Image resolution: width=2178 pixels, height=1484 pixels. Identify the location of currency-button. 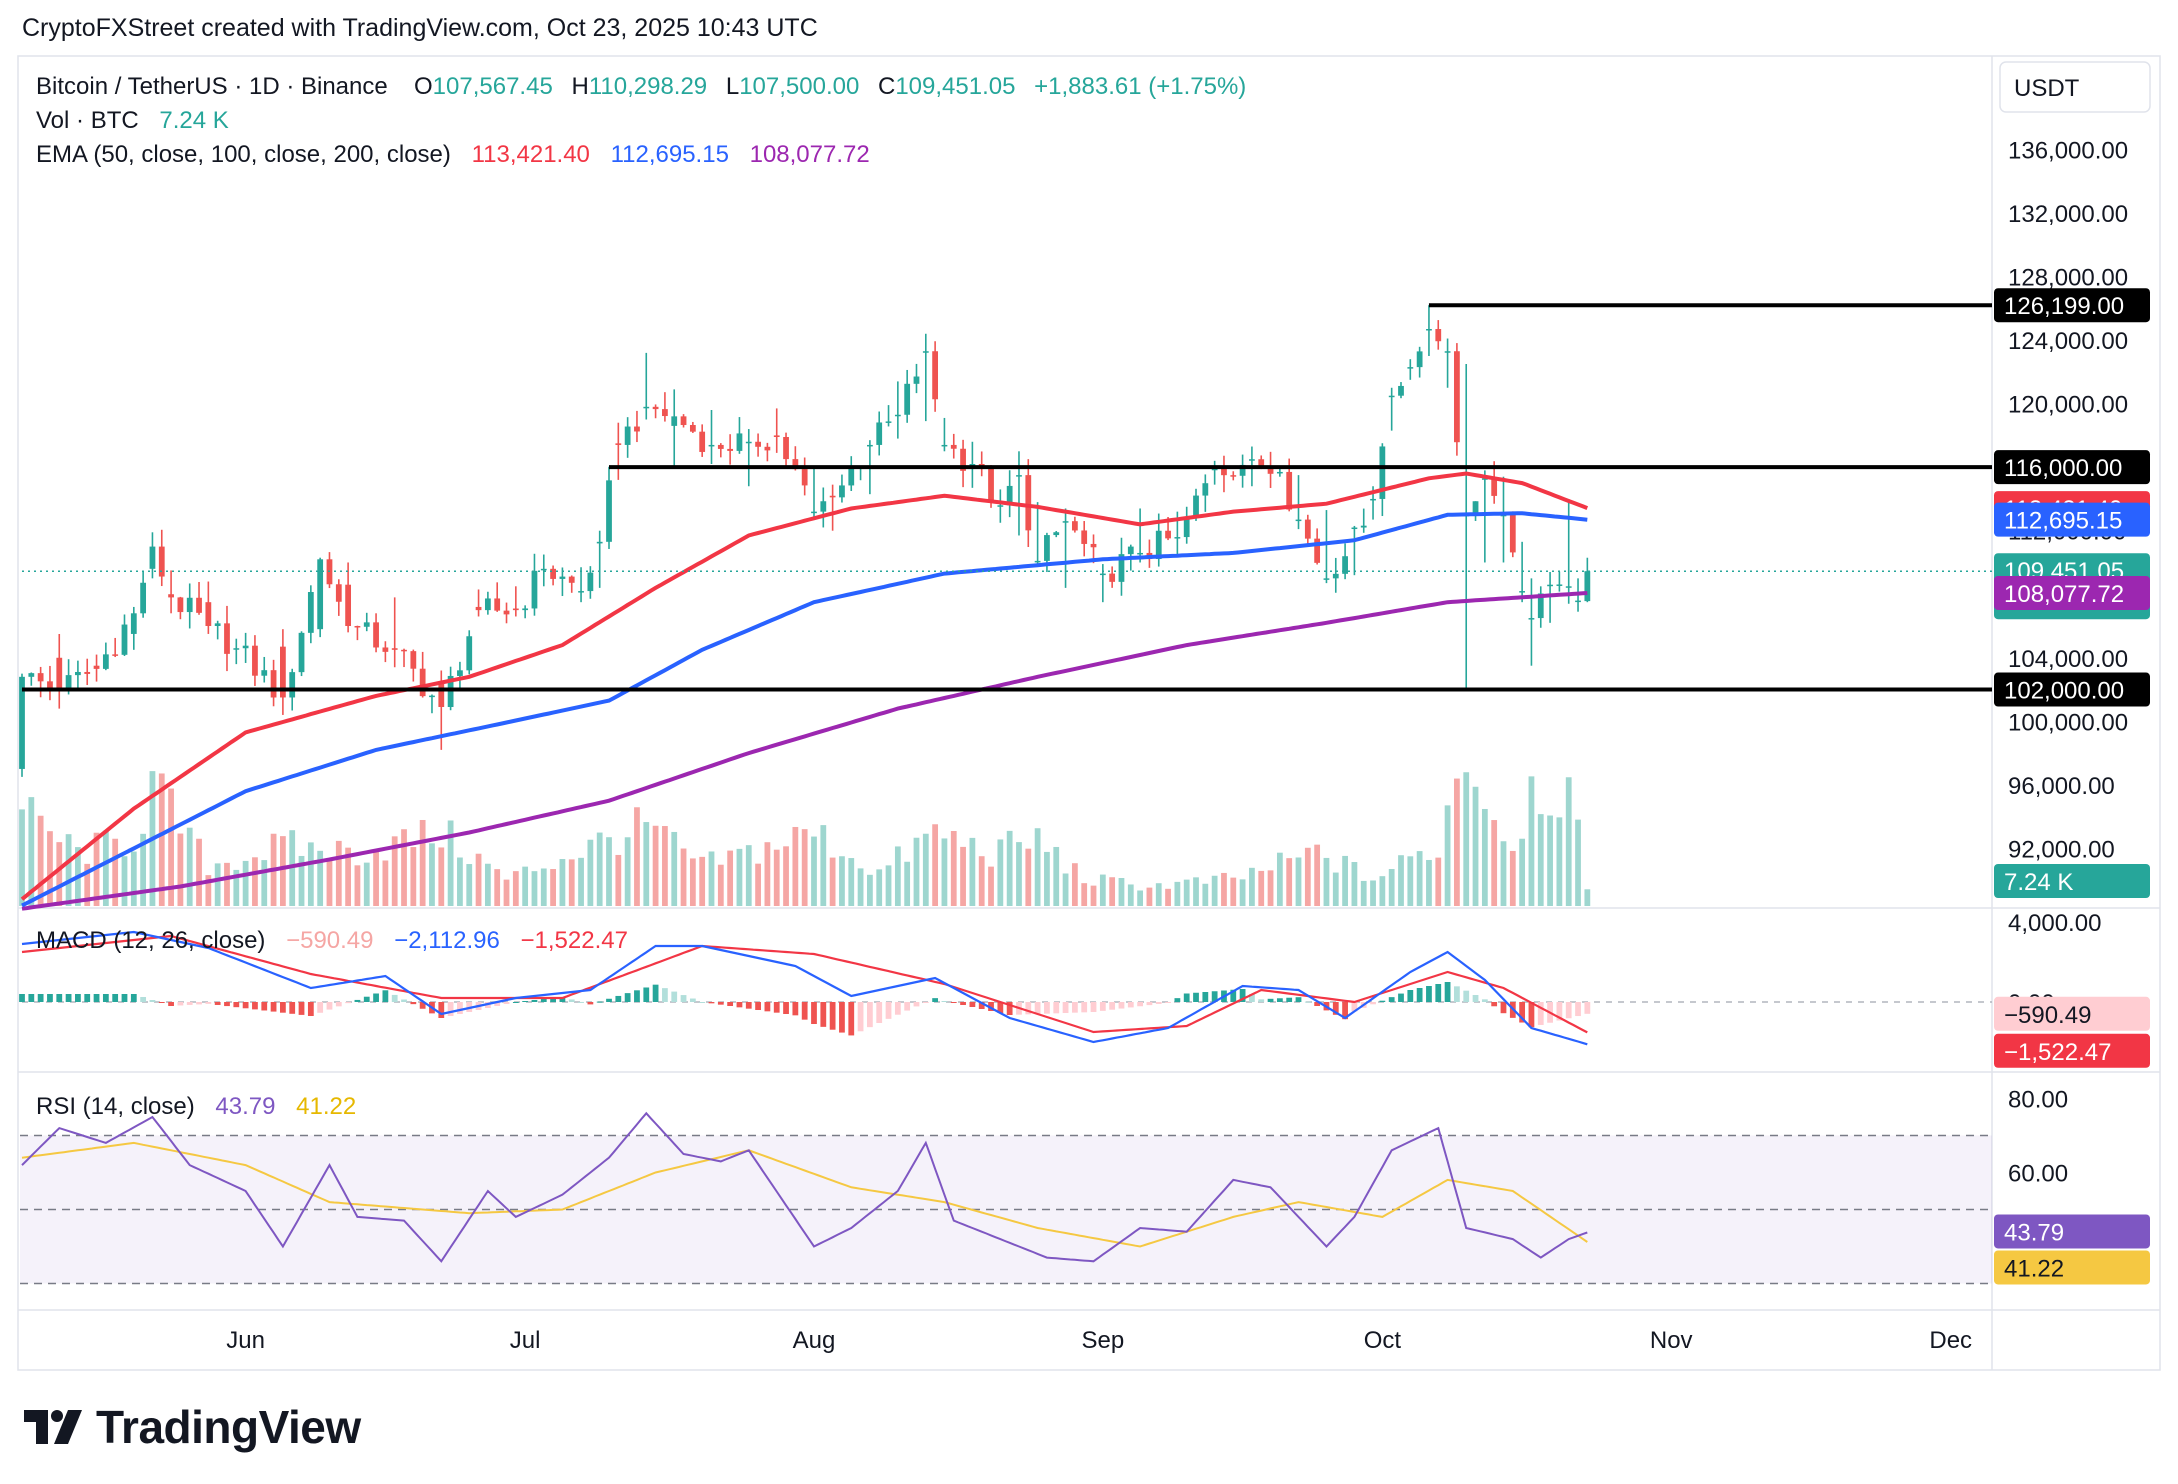
(2075, 87).